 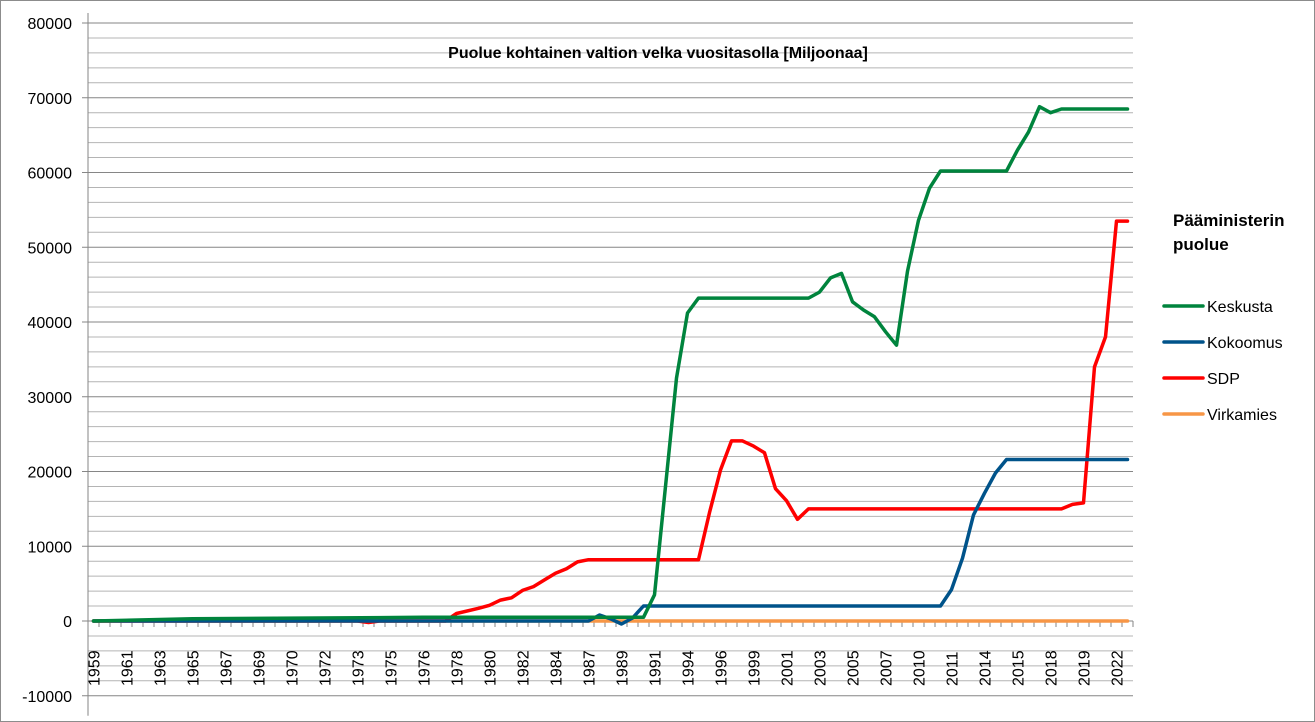 I want to click on x-tick-label: 1969, so click(x=260, y=668).